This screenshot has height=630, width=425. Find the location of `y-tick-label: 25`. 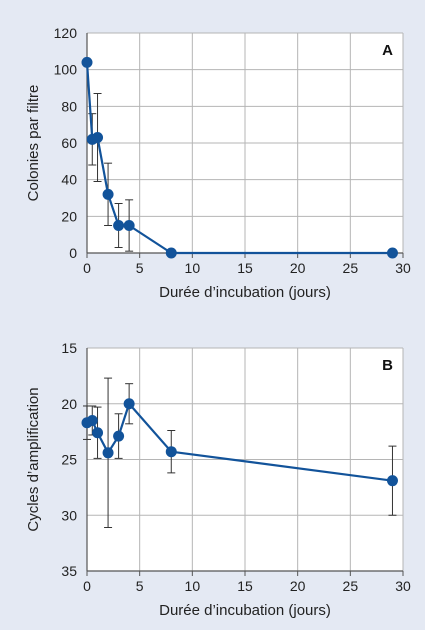

y-tick-label: 25 is located at coordinates (69, 460).